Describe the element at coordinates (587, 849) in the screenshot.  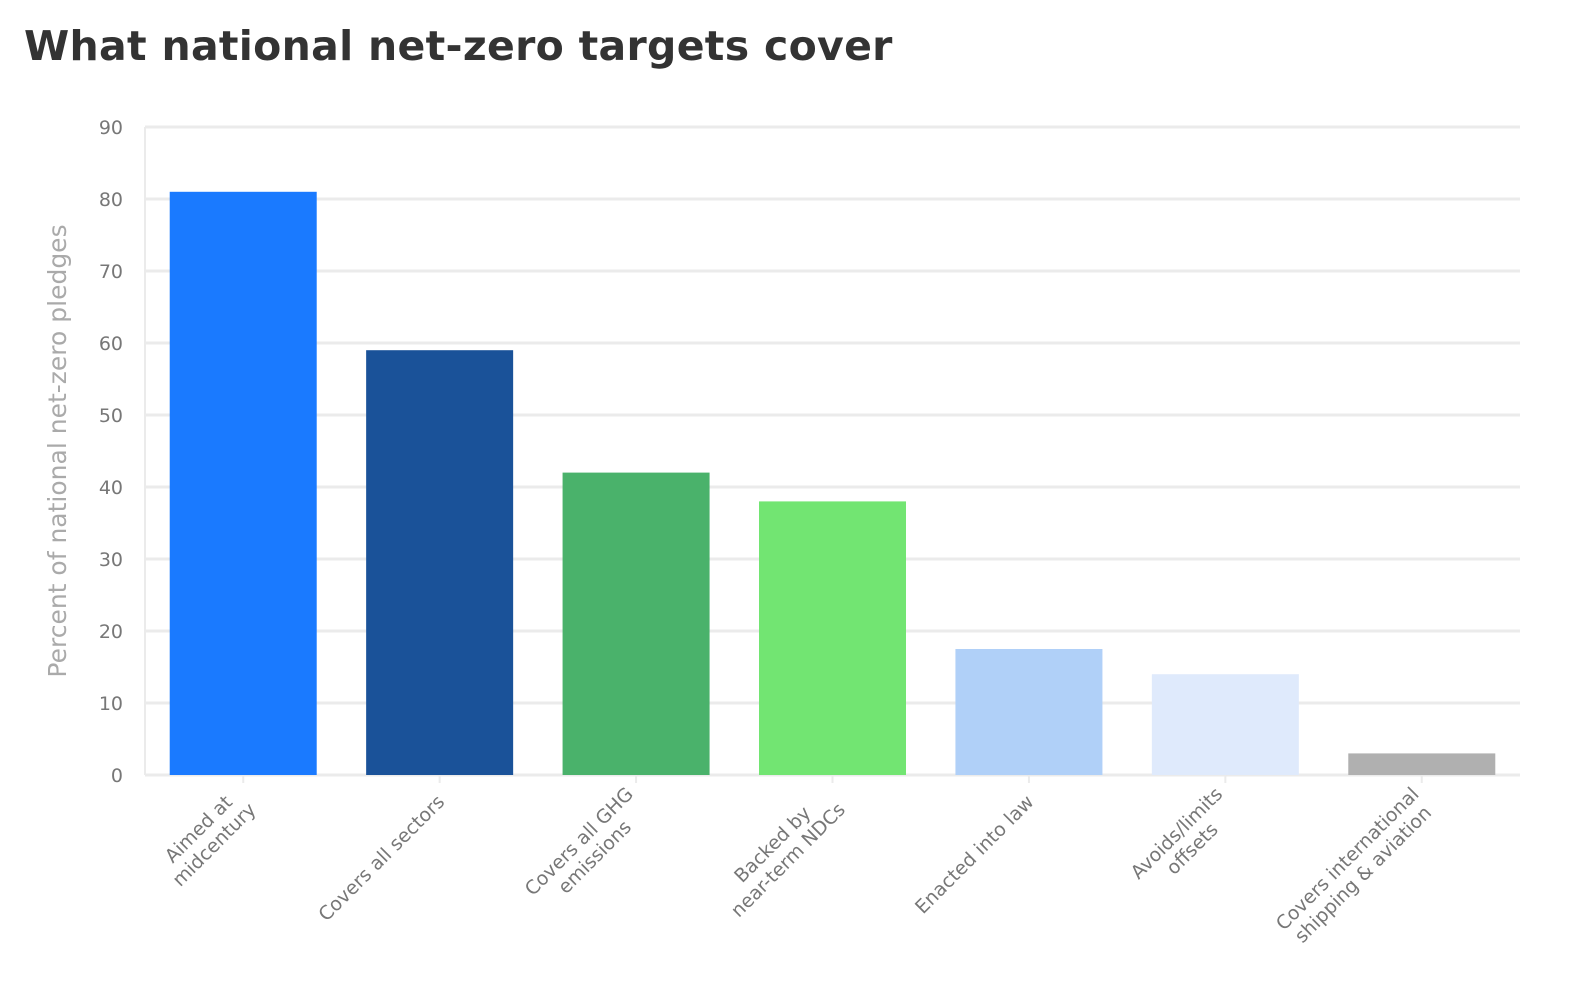
I see `x-tick-label: Covers all GHGemissions` at that location.